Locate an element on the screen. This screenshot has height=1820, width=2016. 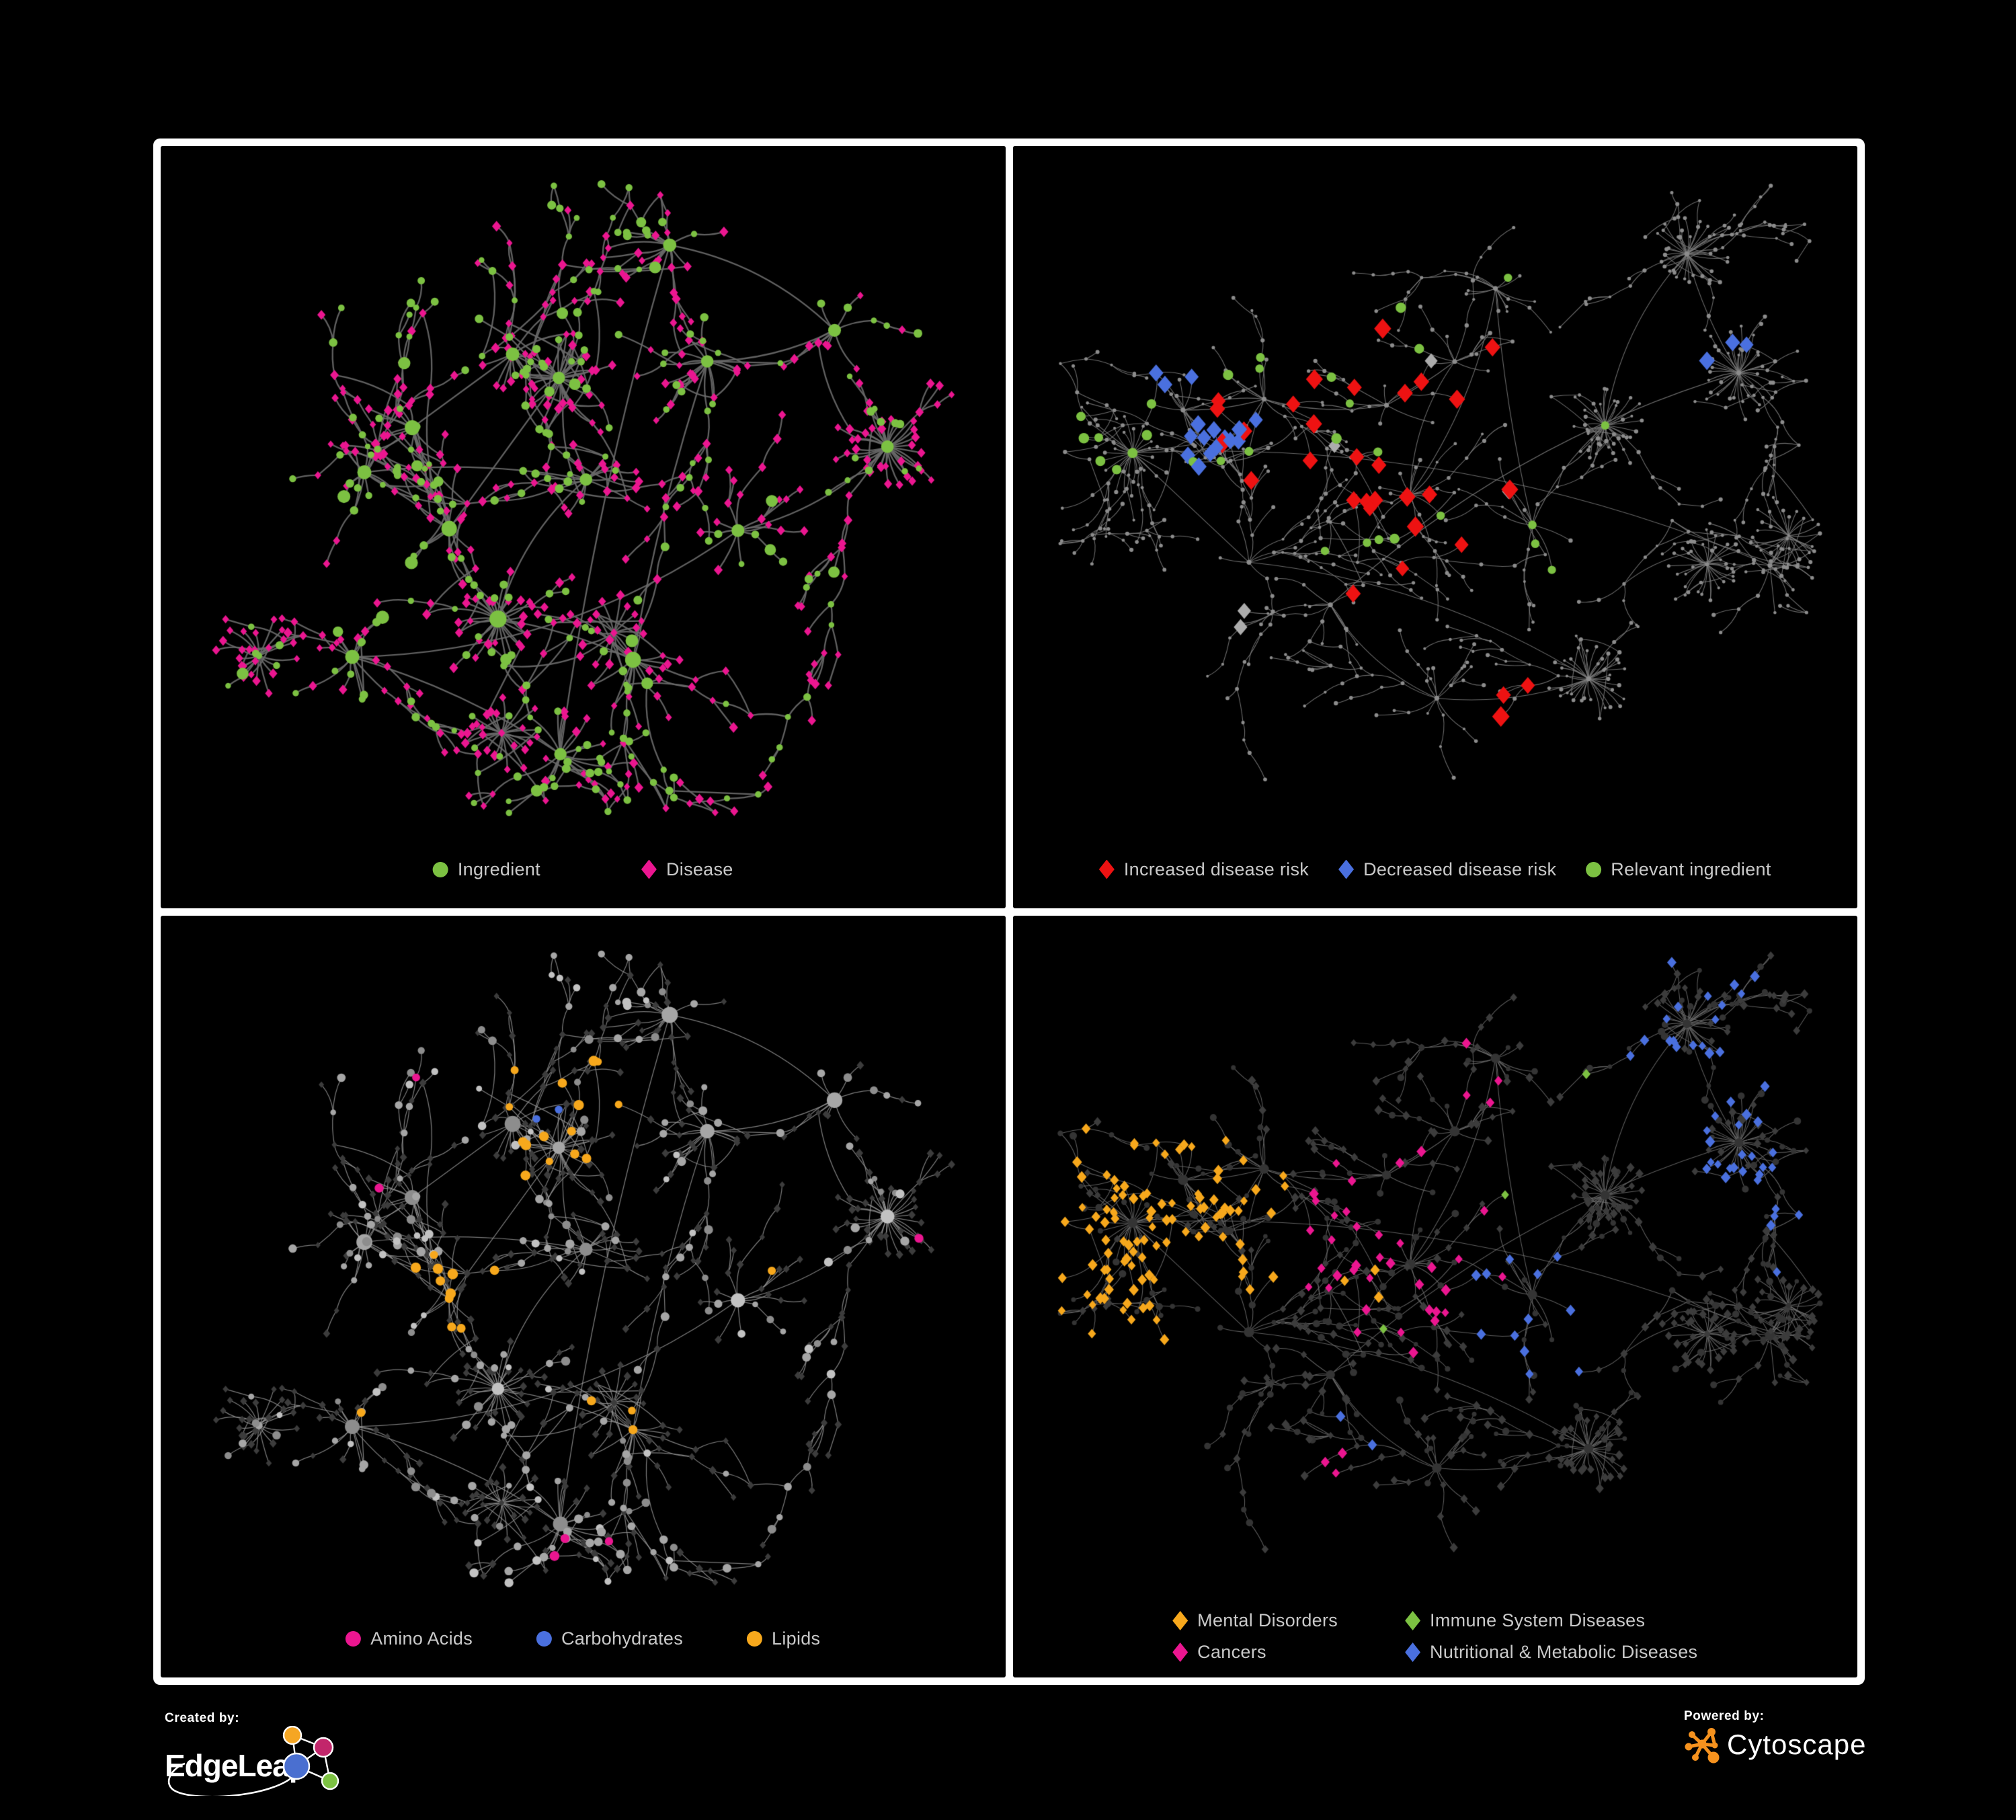
legend-item-mental-disorders: Mental Disorders is located at coordinates (1255, 1620).